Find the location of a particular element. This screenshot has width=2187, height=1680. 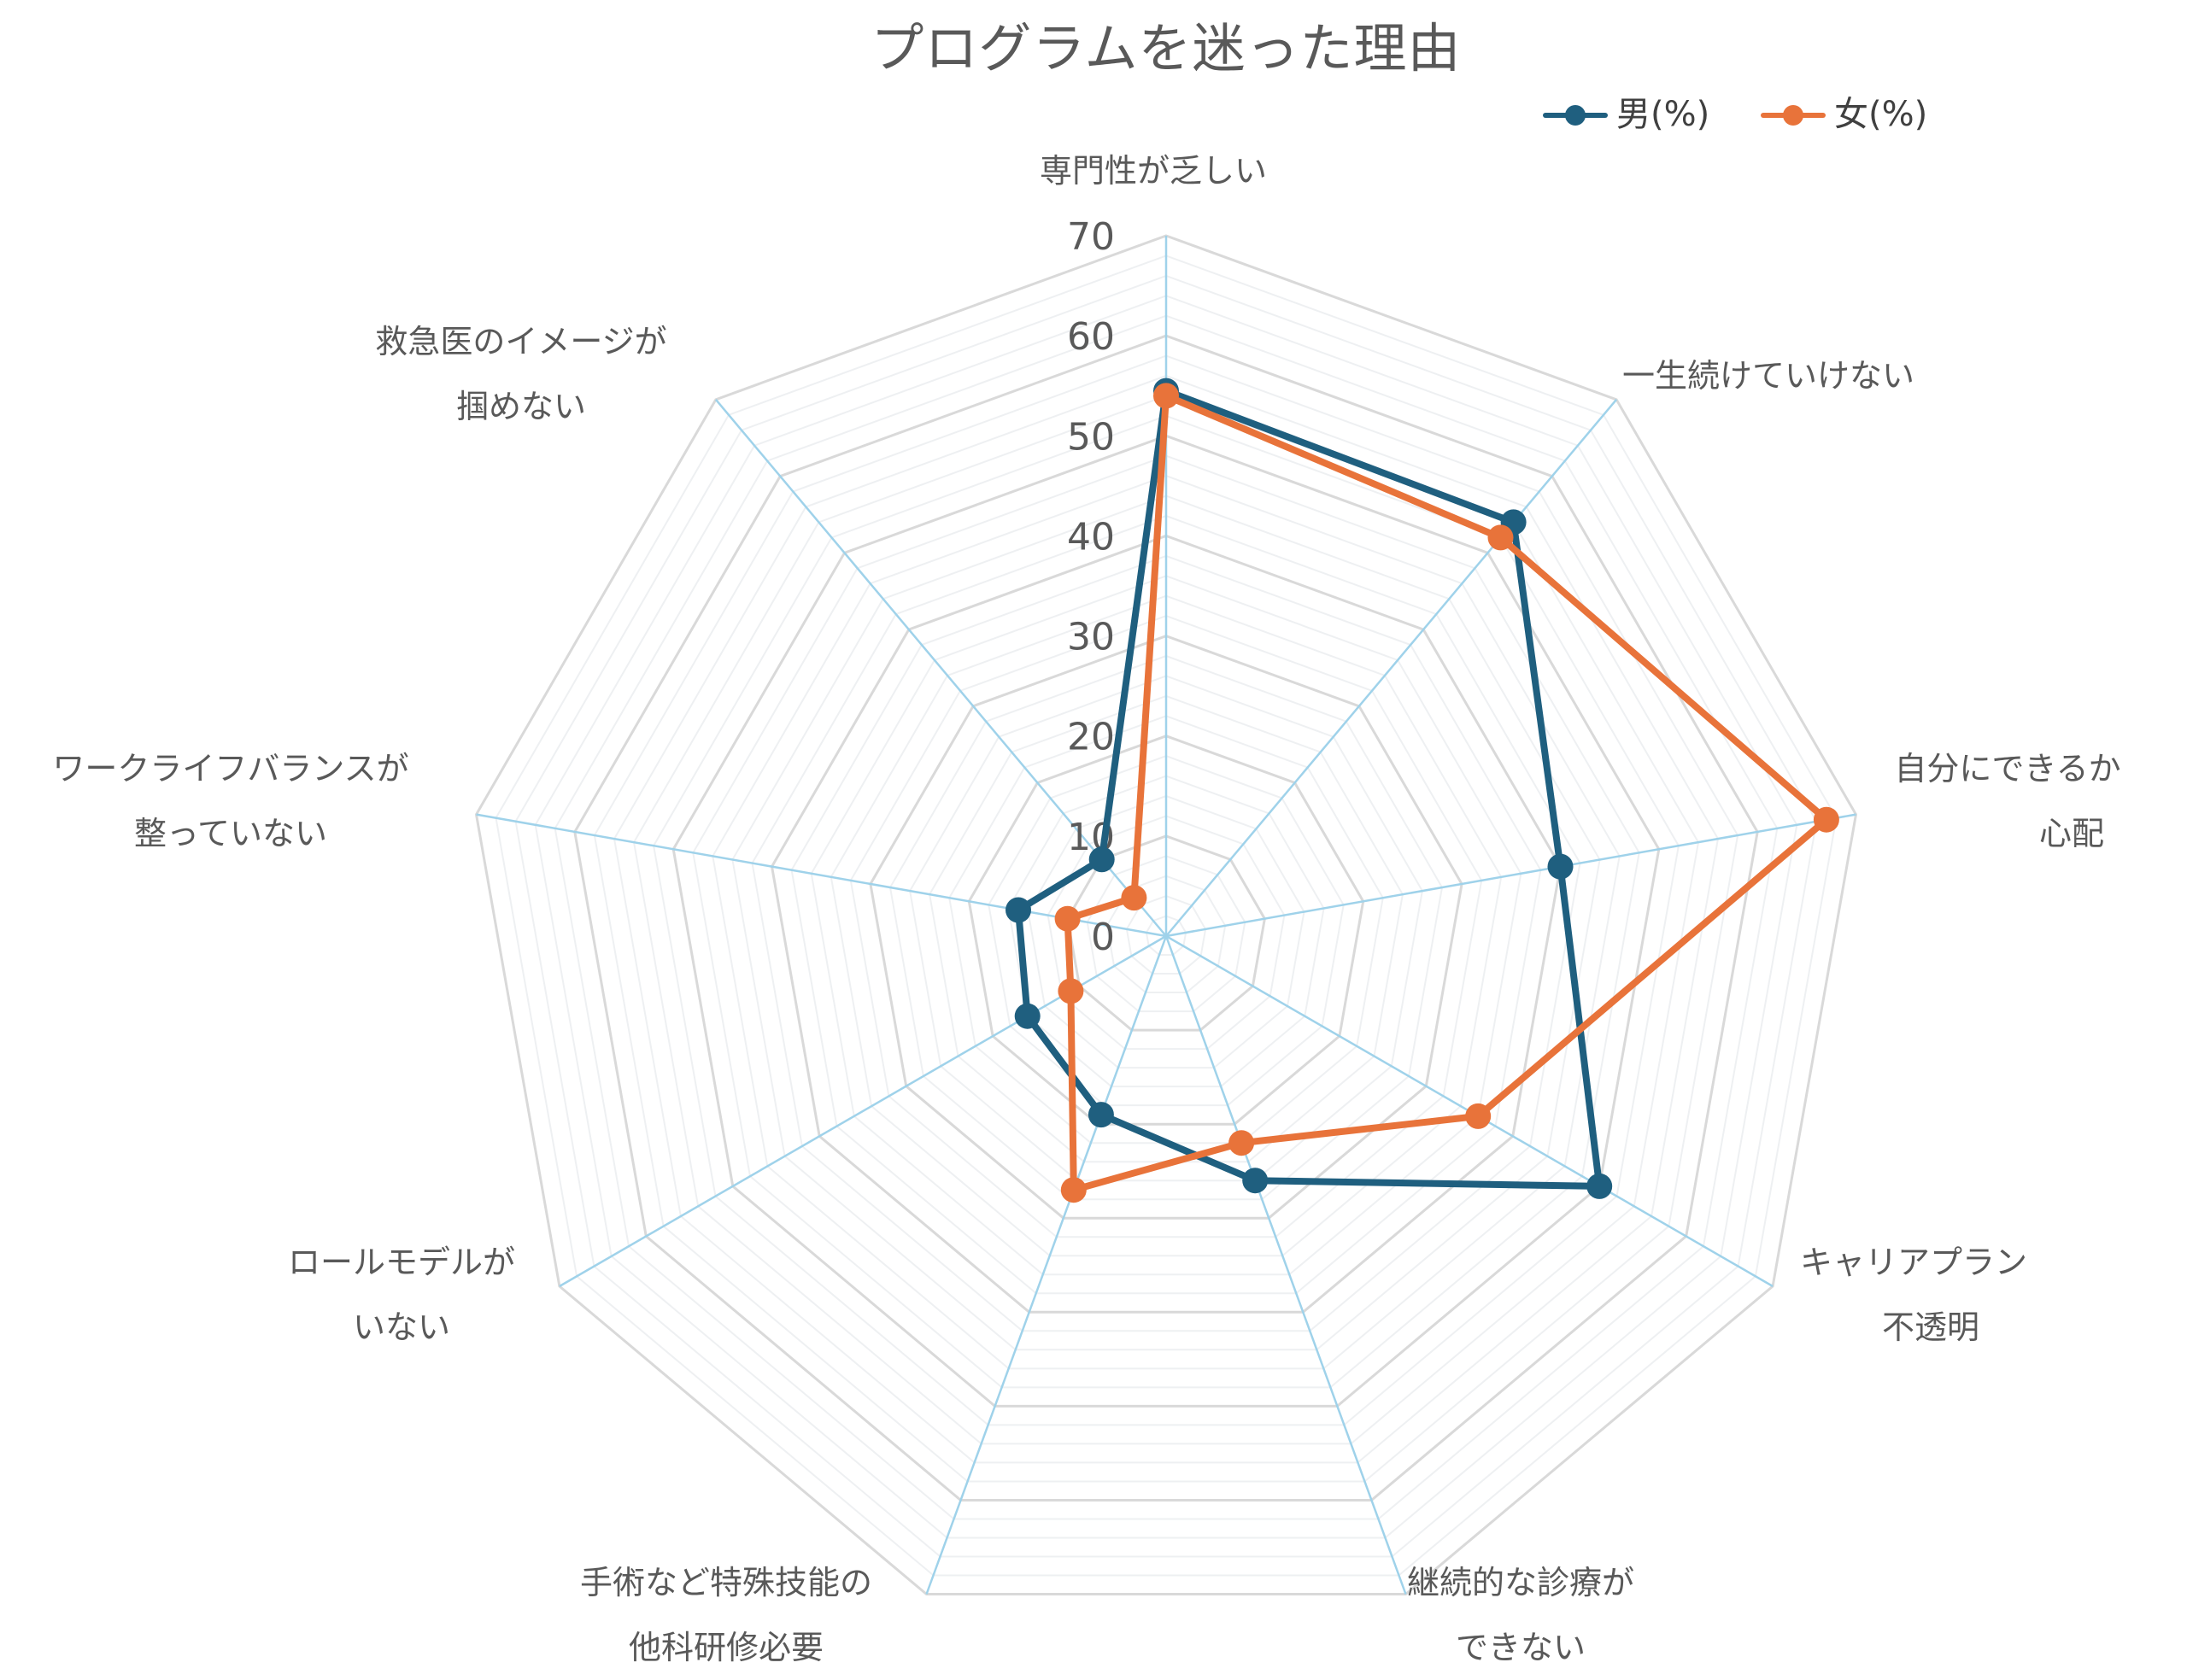

category-label-line: 自分にできるか is located at coordinates (2007, 769).